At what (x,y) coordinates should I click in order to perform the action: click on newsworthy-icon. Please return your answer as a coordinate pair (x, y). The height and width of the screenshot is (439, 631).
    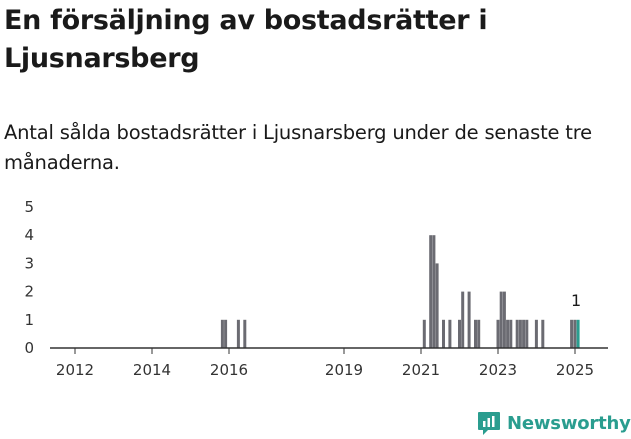
    Looking at the image, I should click on (489, 423).